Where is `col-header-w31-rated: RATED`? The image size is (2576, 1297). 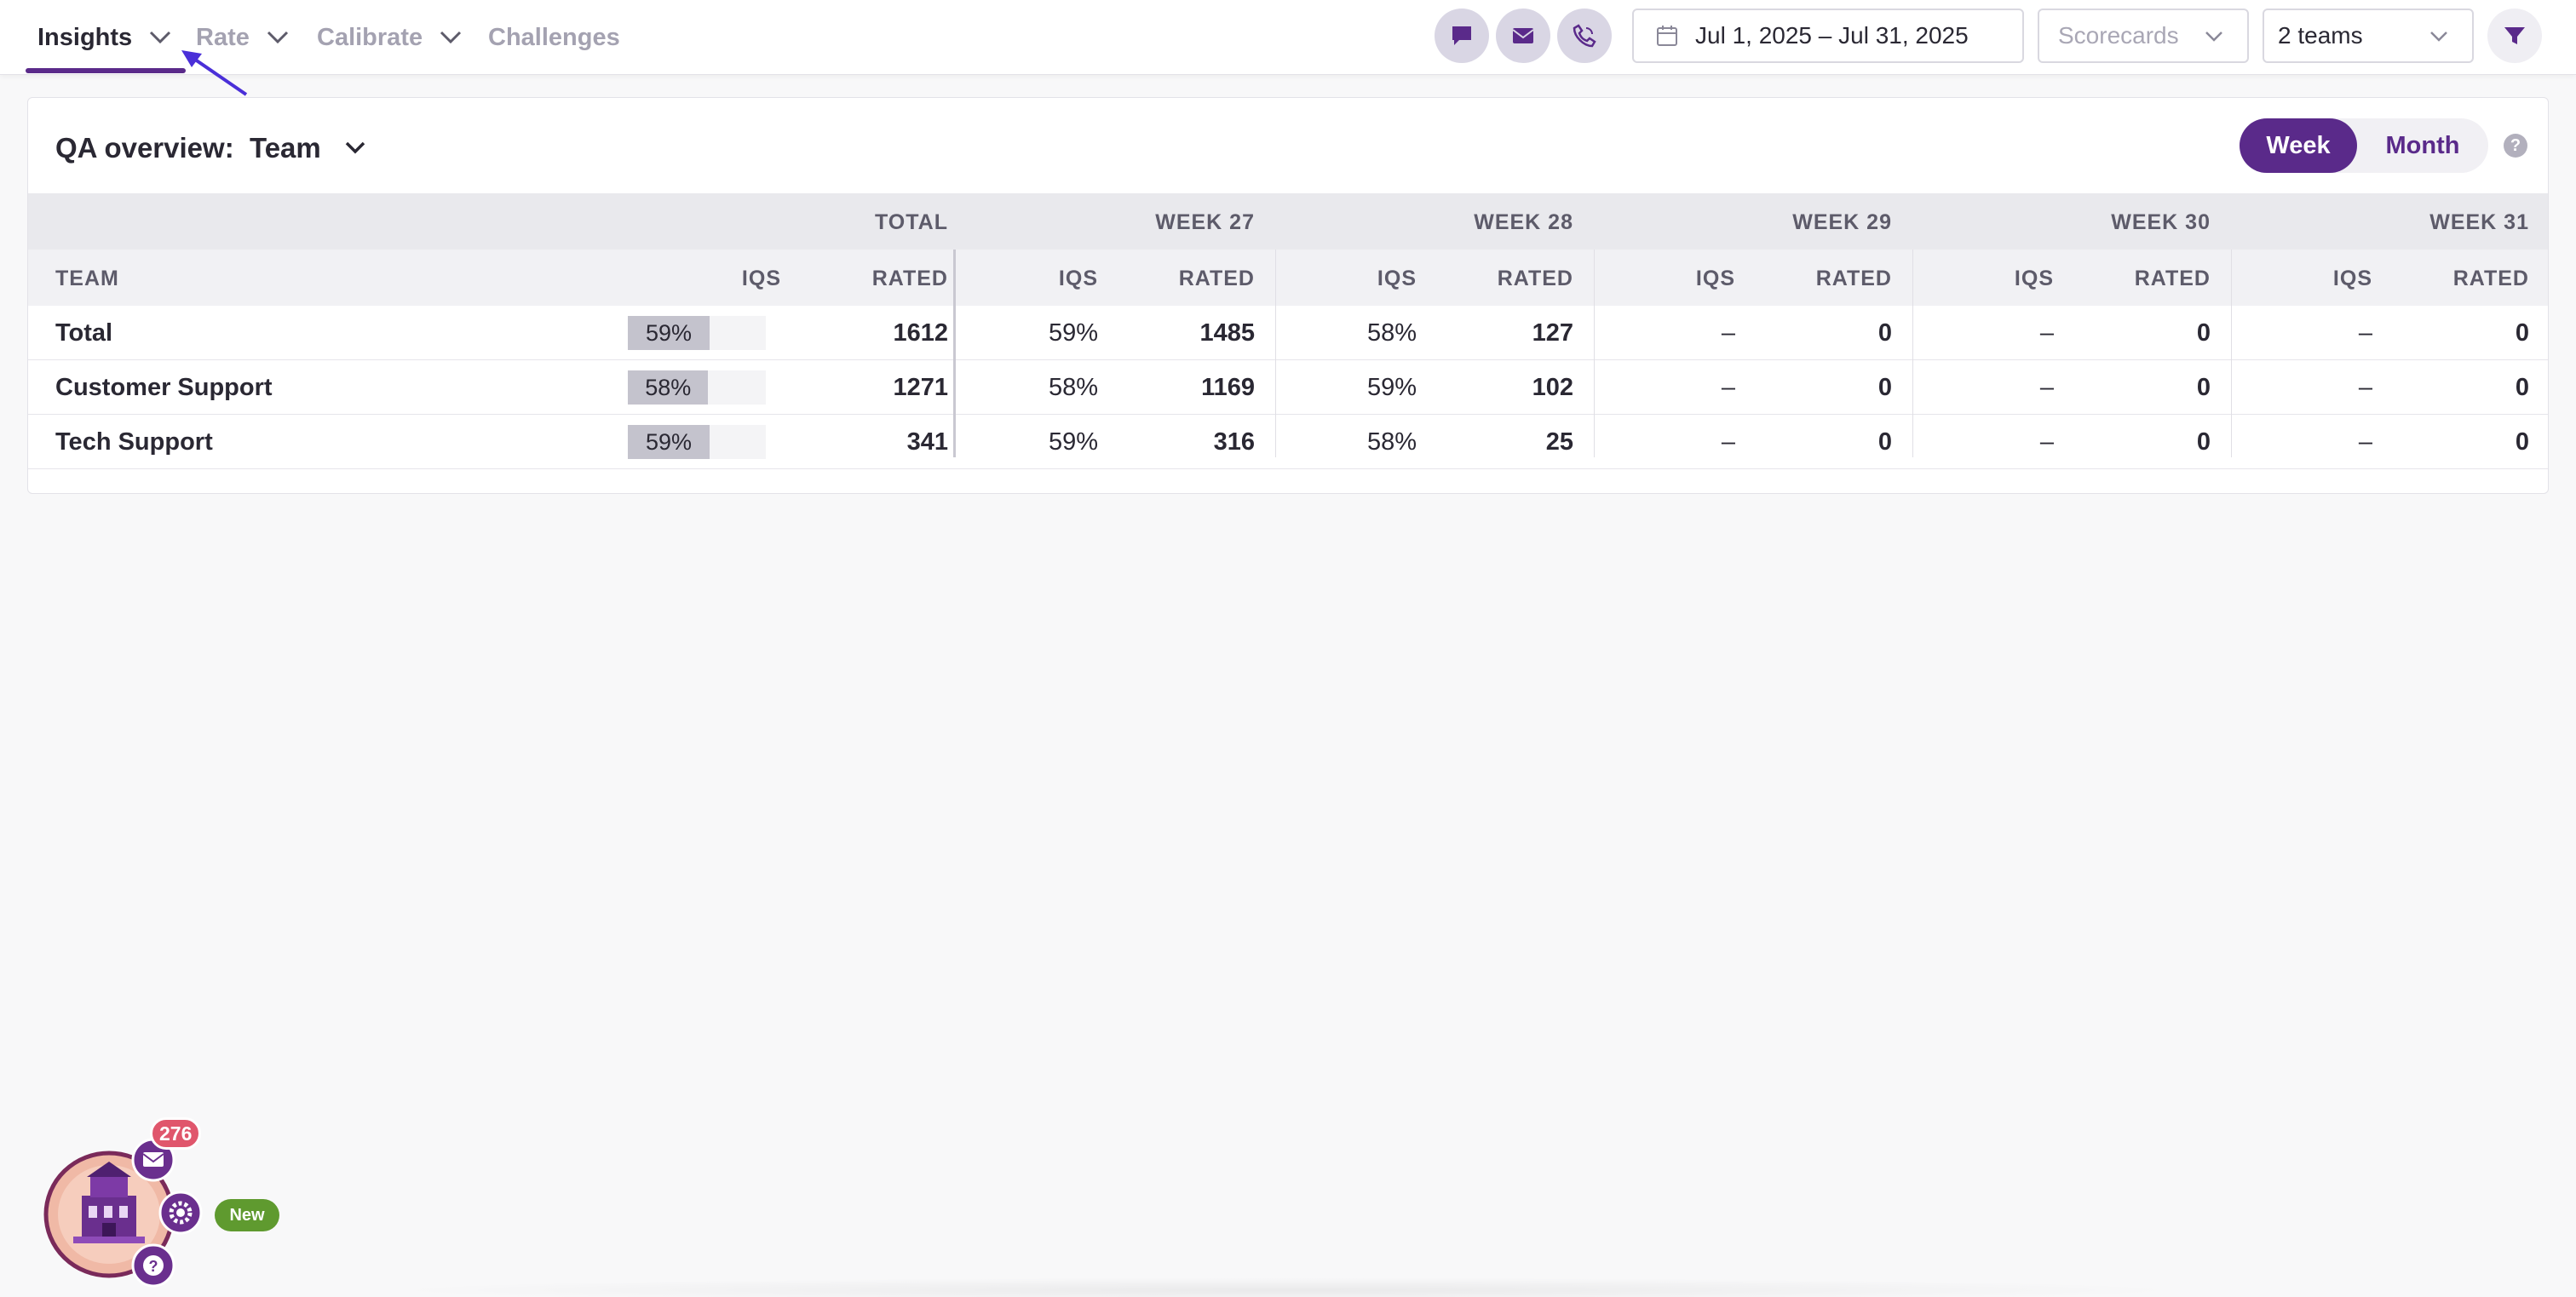
col-header-w31-rated: RATED is located at coordinates (2491, 278).